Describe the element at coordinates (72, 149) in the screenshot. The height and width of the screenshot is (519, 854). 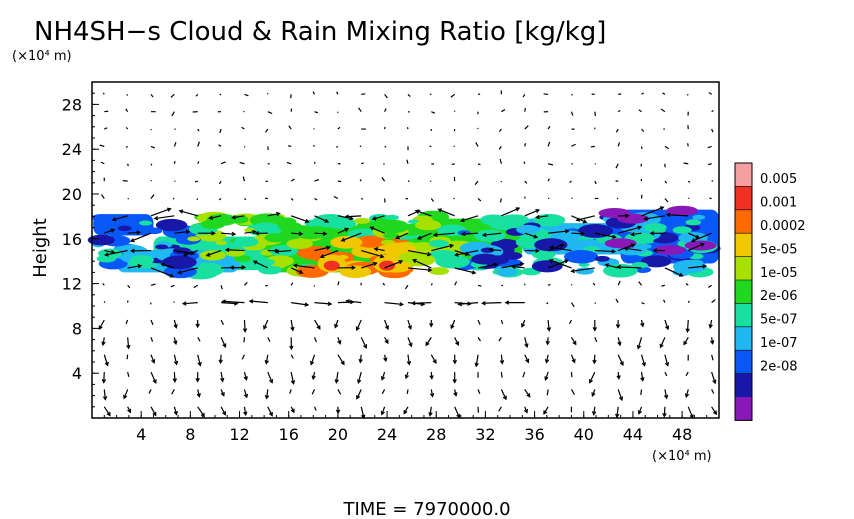
I see `y-tick-label: 24` at that location.